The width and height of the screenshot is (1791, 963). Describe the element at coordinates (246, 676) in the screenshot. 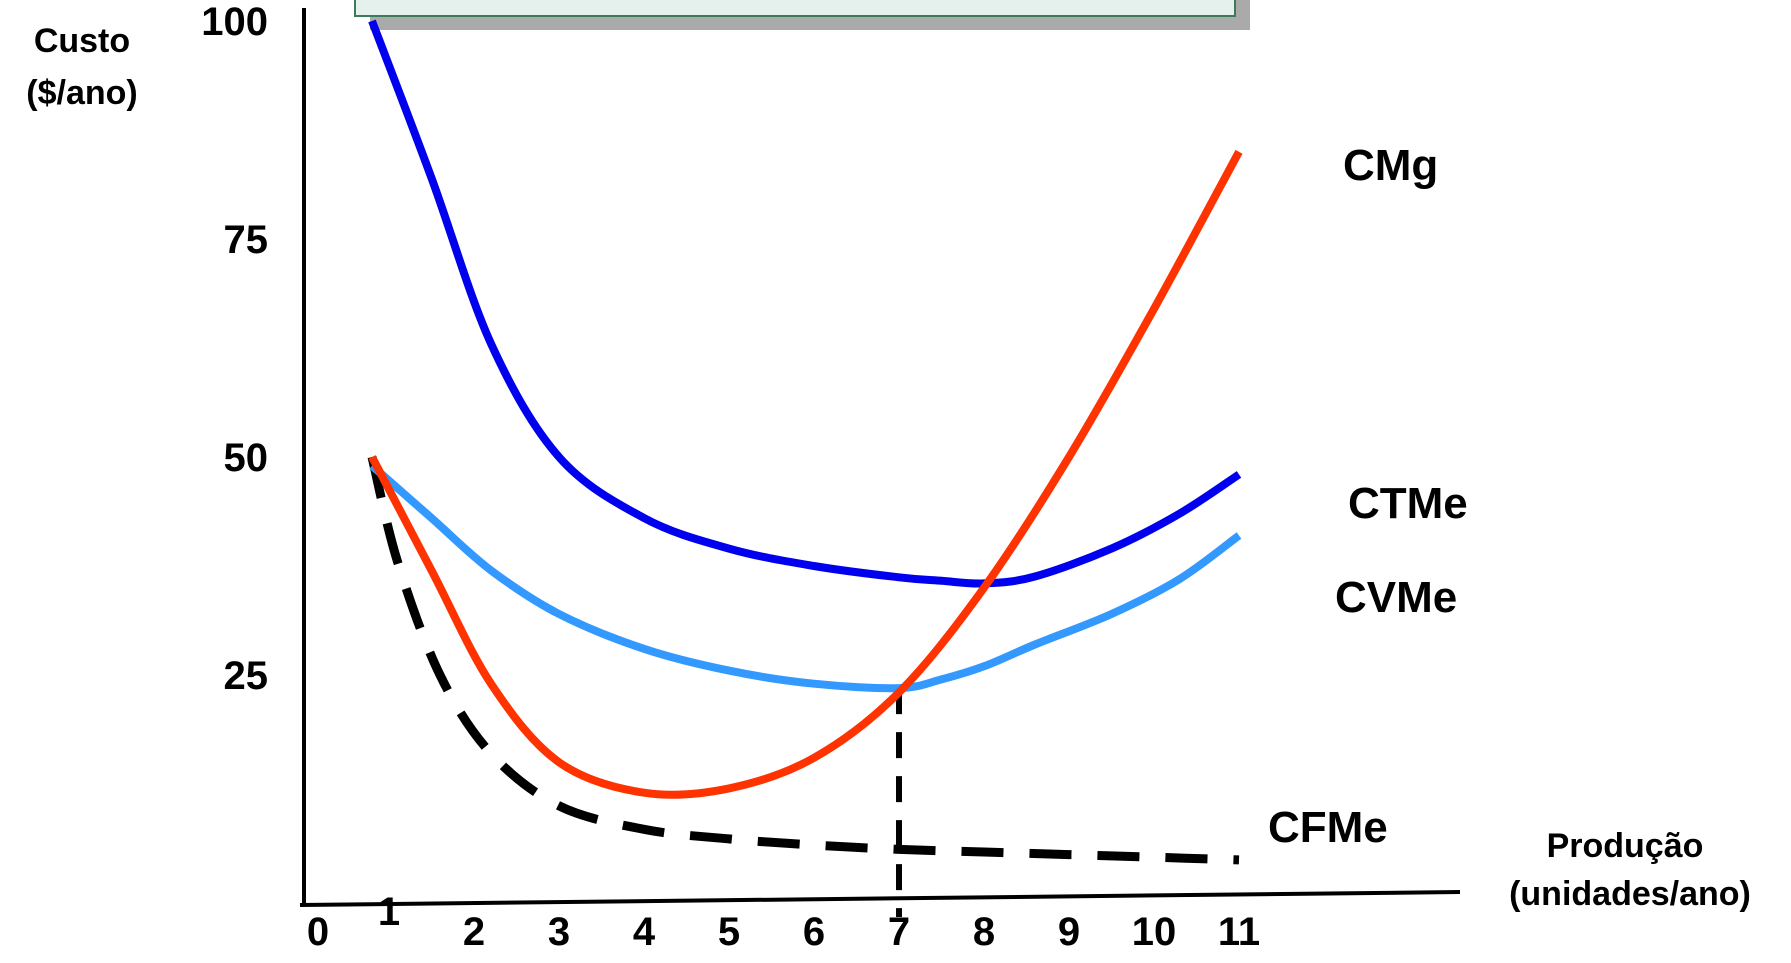

I see `y-tick-label: 25` at that location.